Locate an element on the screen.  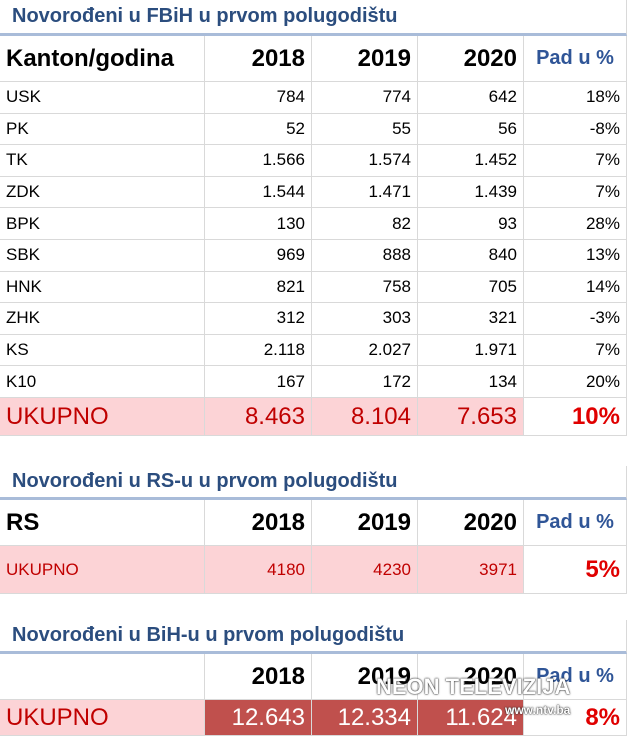
row-value: 642 is located at coordinates (471, 98).